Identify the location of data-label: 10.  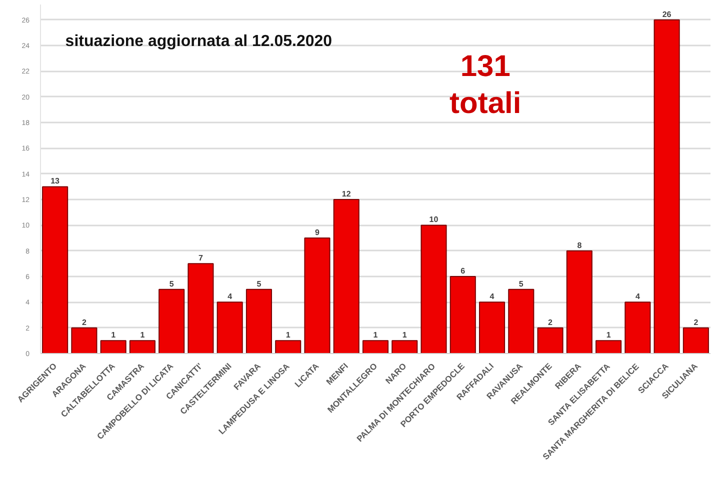
(434, 219).